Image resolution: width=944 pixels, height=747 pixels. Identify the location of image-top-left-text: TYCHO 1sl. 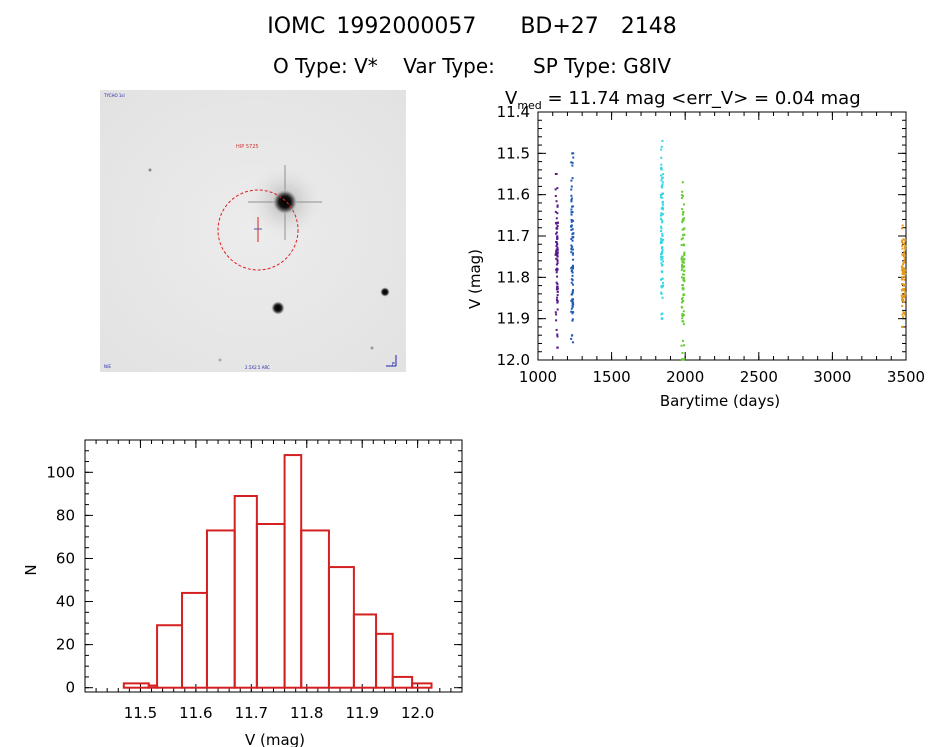
(114, 95).